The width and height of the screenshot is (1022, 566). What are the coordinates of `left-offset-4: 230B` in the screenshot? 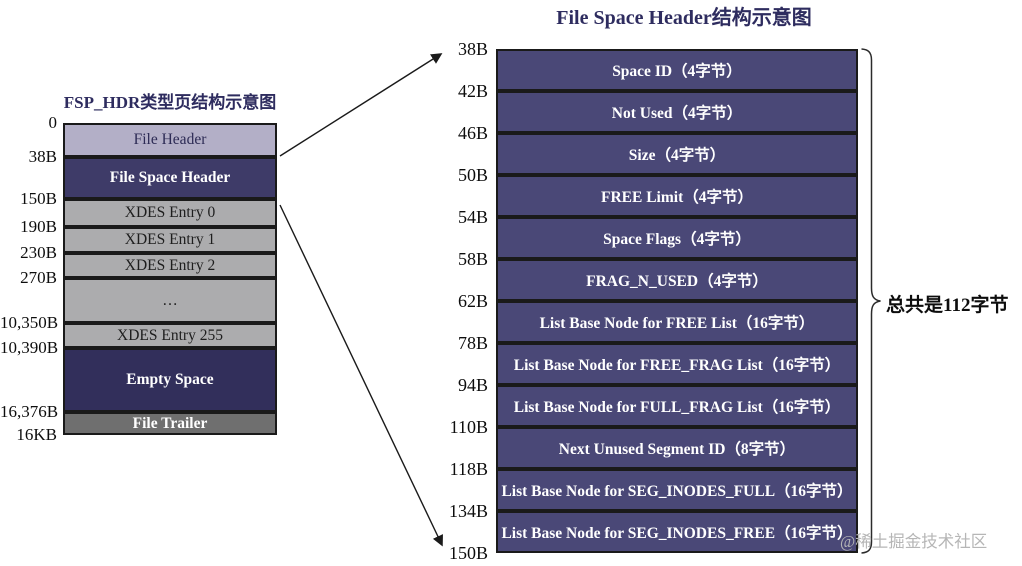 It's located at (38, 252).